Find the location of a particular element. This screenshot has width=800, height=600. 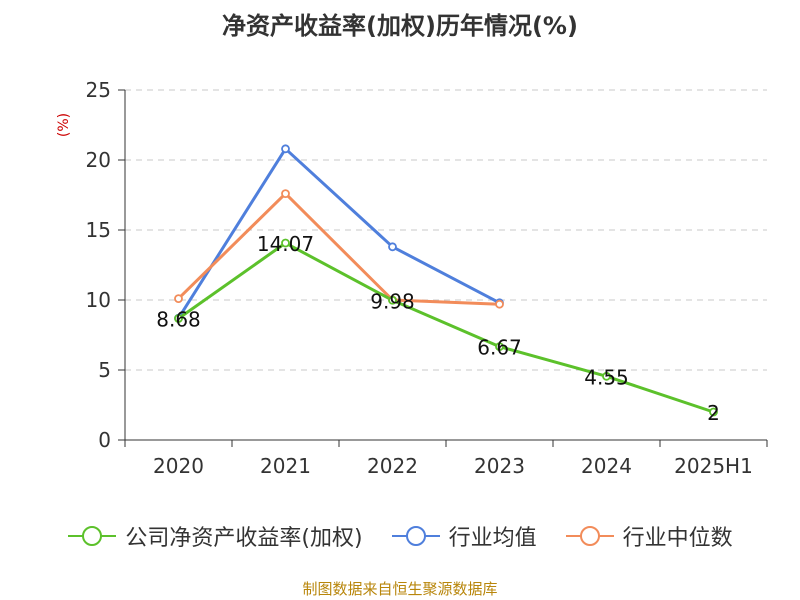

legend-item-1: 行业均值 is located at coordinates (464, 536).